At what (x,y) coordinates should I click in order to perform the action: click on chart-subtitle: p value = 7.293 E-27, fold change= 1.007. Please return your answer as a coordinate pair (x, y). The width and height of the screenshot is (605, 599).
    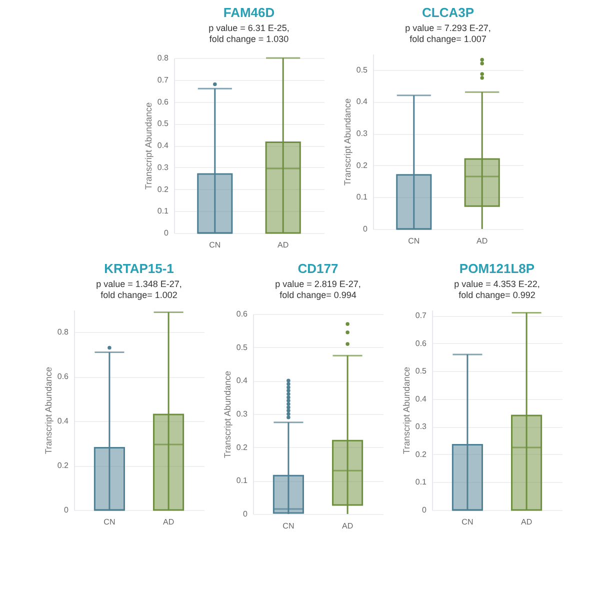
    Looking at the image, I should click on (447, 33).